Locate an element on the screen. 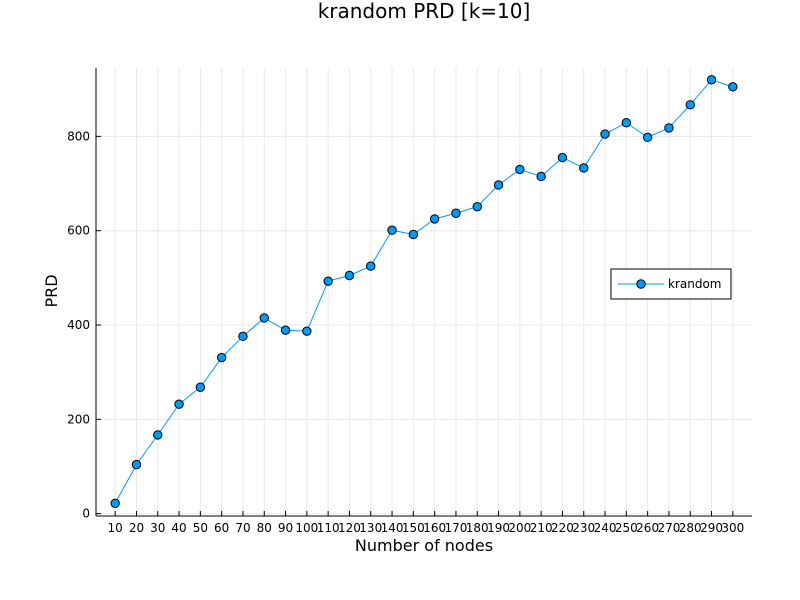 The height and width of the screenshot is (600, 800). x-tick-label: 160 is located at coordinates (434, 528).